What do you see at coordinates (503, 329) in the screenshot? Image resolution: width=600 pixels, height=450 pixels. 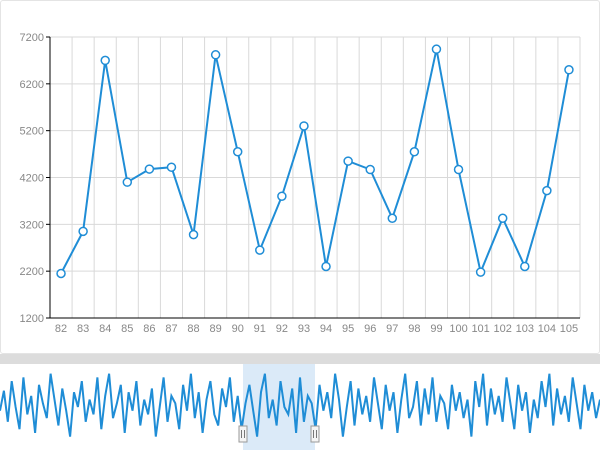 I see `x-tick-label: 102` at bounding box center [503, 329].